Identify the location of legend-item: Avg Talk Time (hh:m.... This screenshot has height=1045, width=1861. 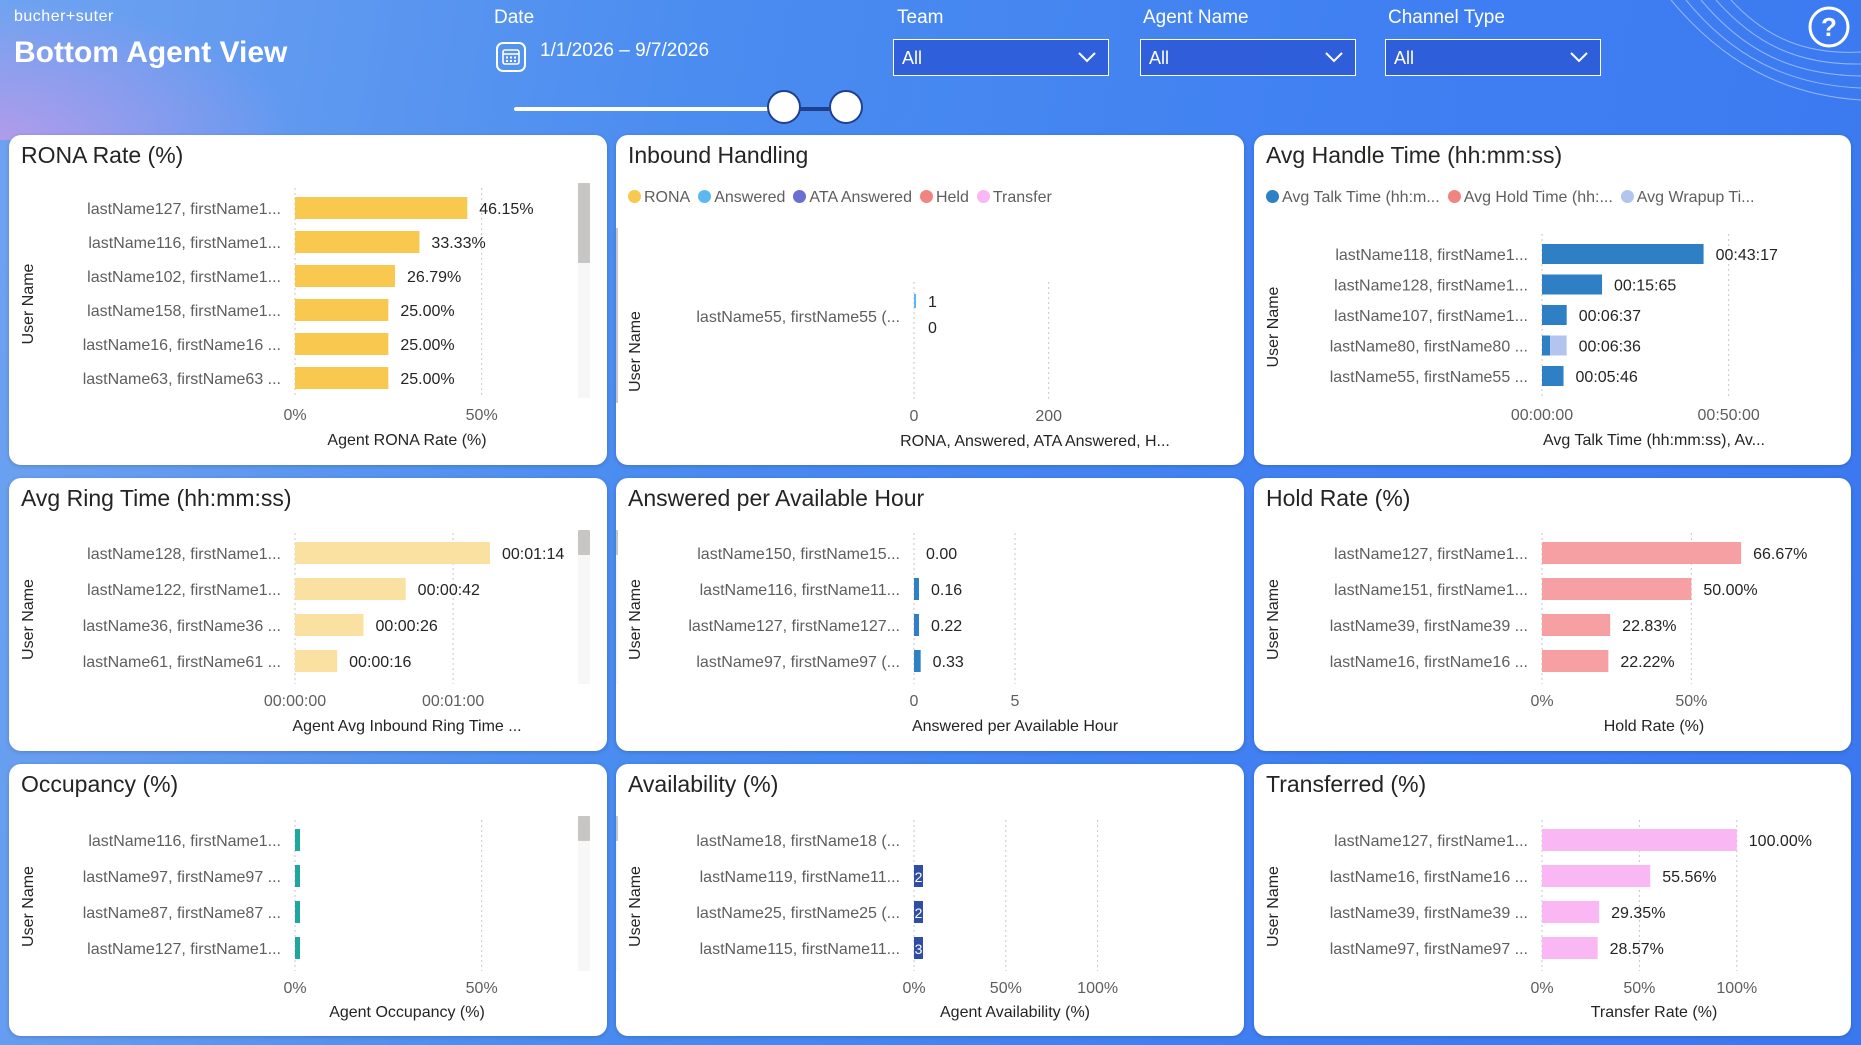
(1353, 198).